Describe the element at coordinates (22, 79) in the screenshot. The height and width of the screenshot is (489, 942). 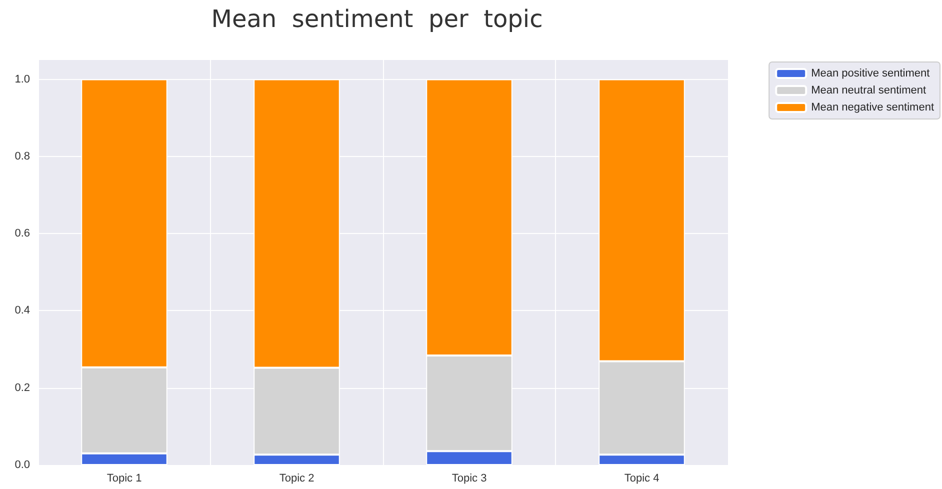
I see `y-tick-label: 1.0` at that location.